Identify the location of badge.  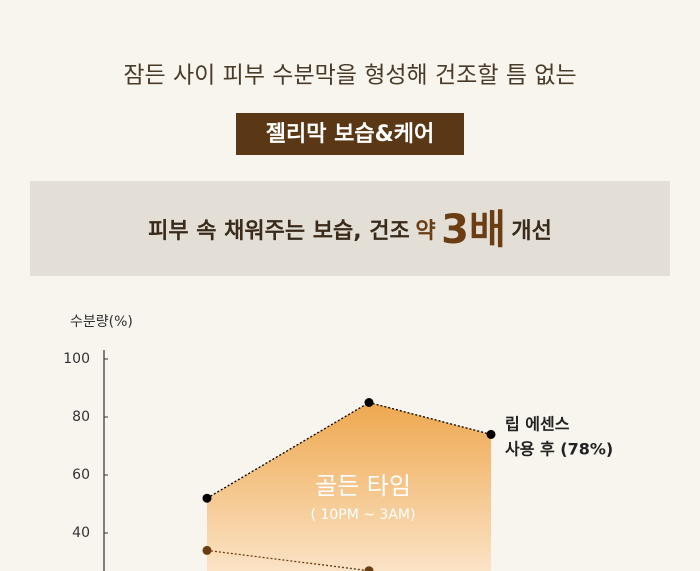
(350, 134).